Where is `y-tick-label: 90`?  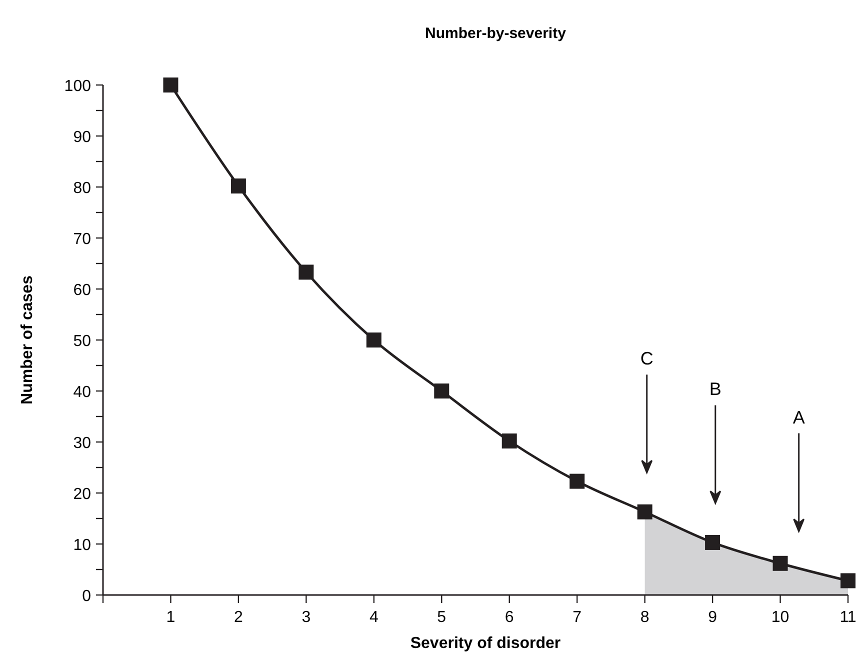 y-tick-label: 90 is located at coordinates (82, 137).